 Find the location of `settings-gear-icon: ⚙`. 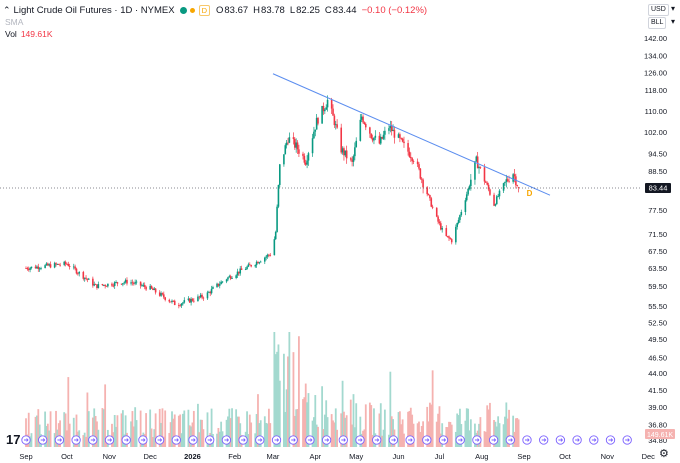

settings-gear-icon: ⚙ is located at coordinates (664, 454).